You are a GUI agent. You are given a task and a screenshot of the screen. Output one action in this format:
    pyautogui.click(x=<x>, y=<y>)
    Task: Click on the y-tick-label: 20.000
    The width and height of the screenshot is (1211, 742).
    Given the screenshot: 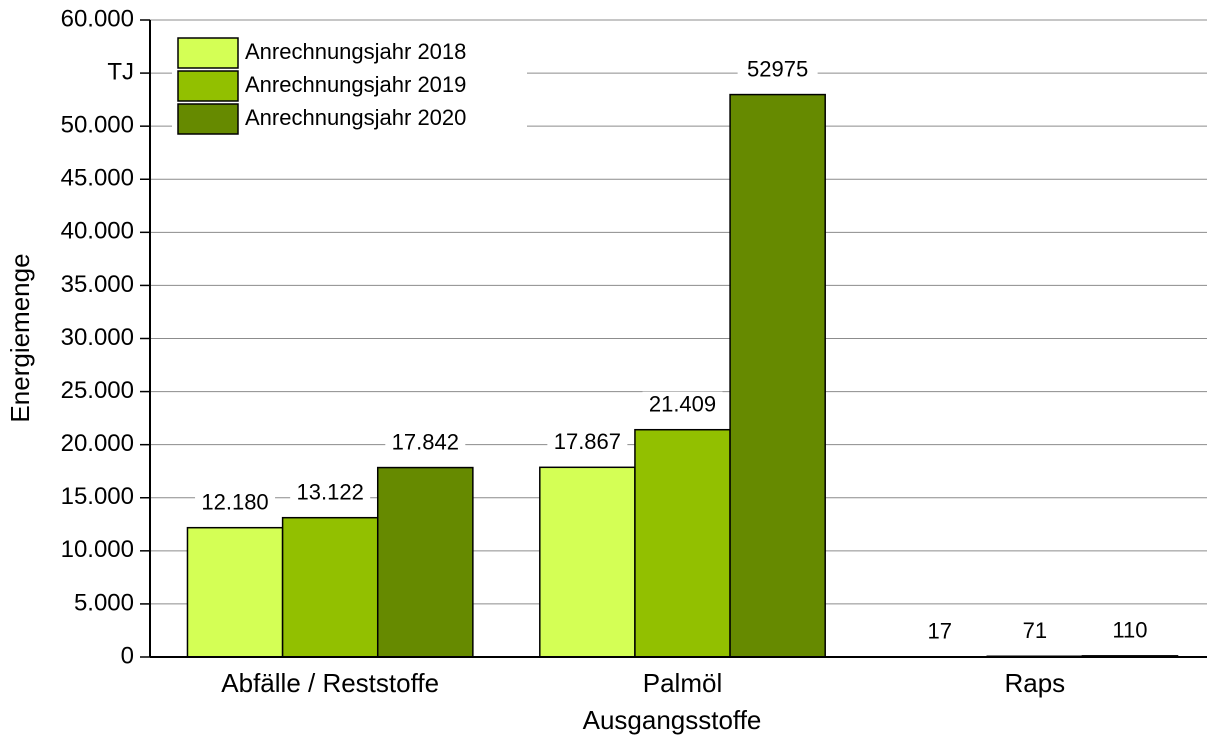 What is the action you would take?
    pyautogui.click(x=97, y=443)
    